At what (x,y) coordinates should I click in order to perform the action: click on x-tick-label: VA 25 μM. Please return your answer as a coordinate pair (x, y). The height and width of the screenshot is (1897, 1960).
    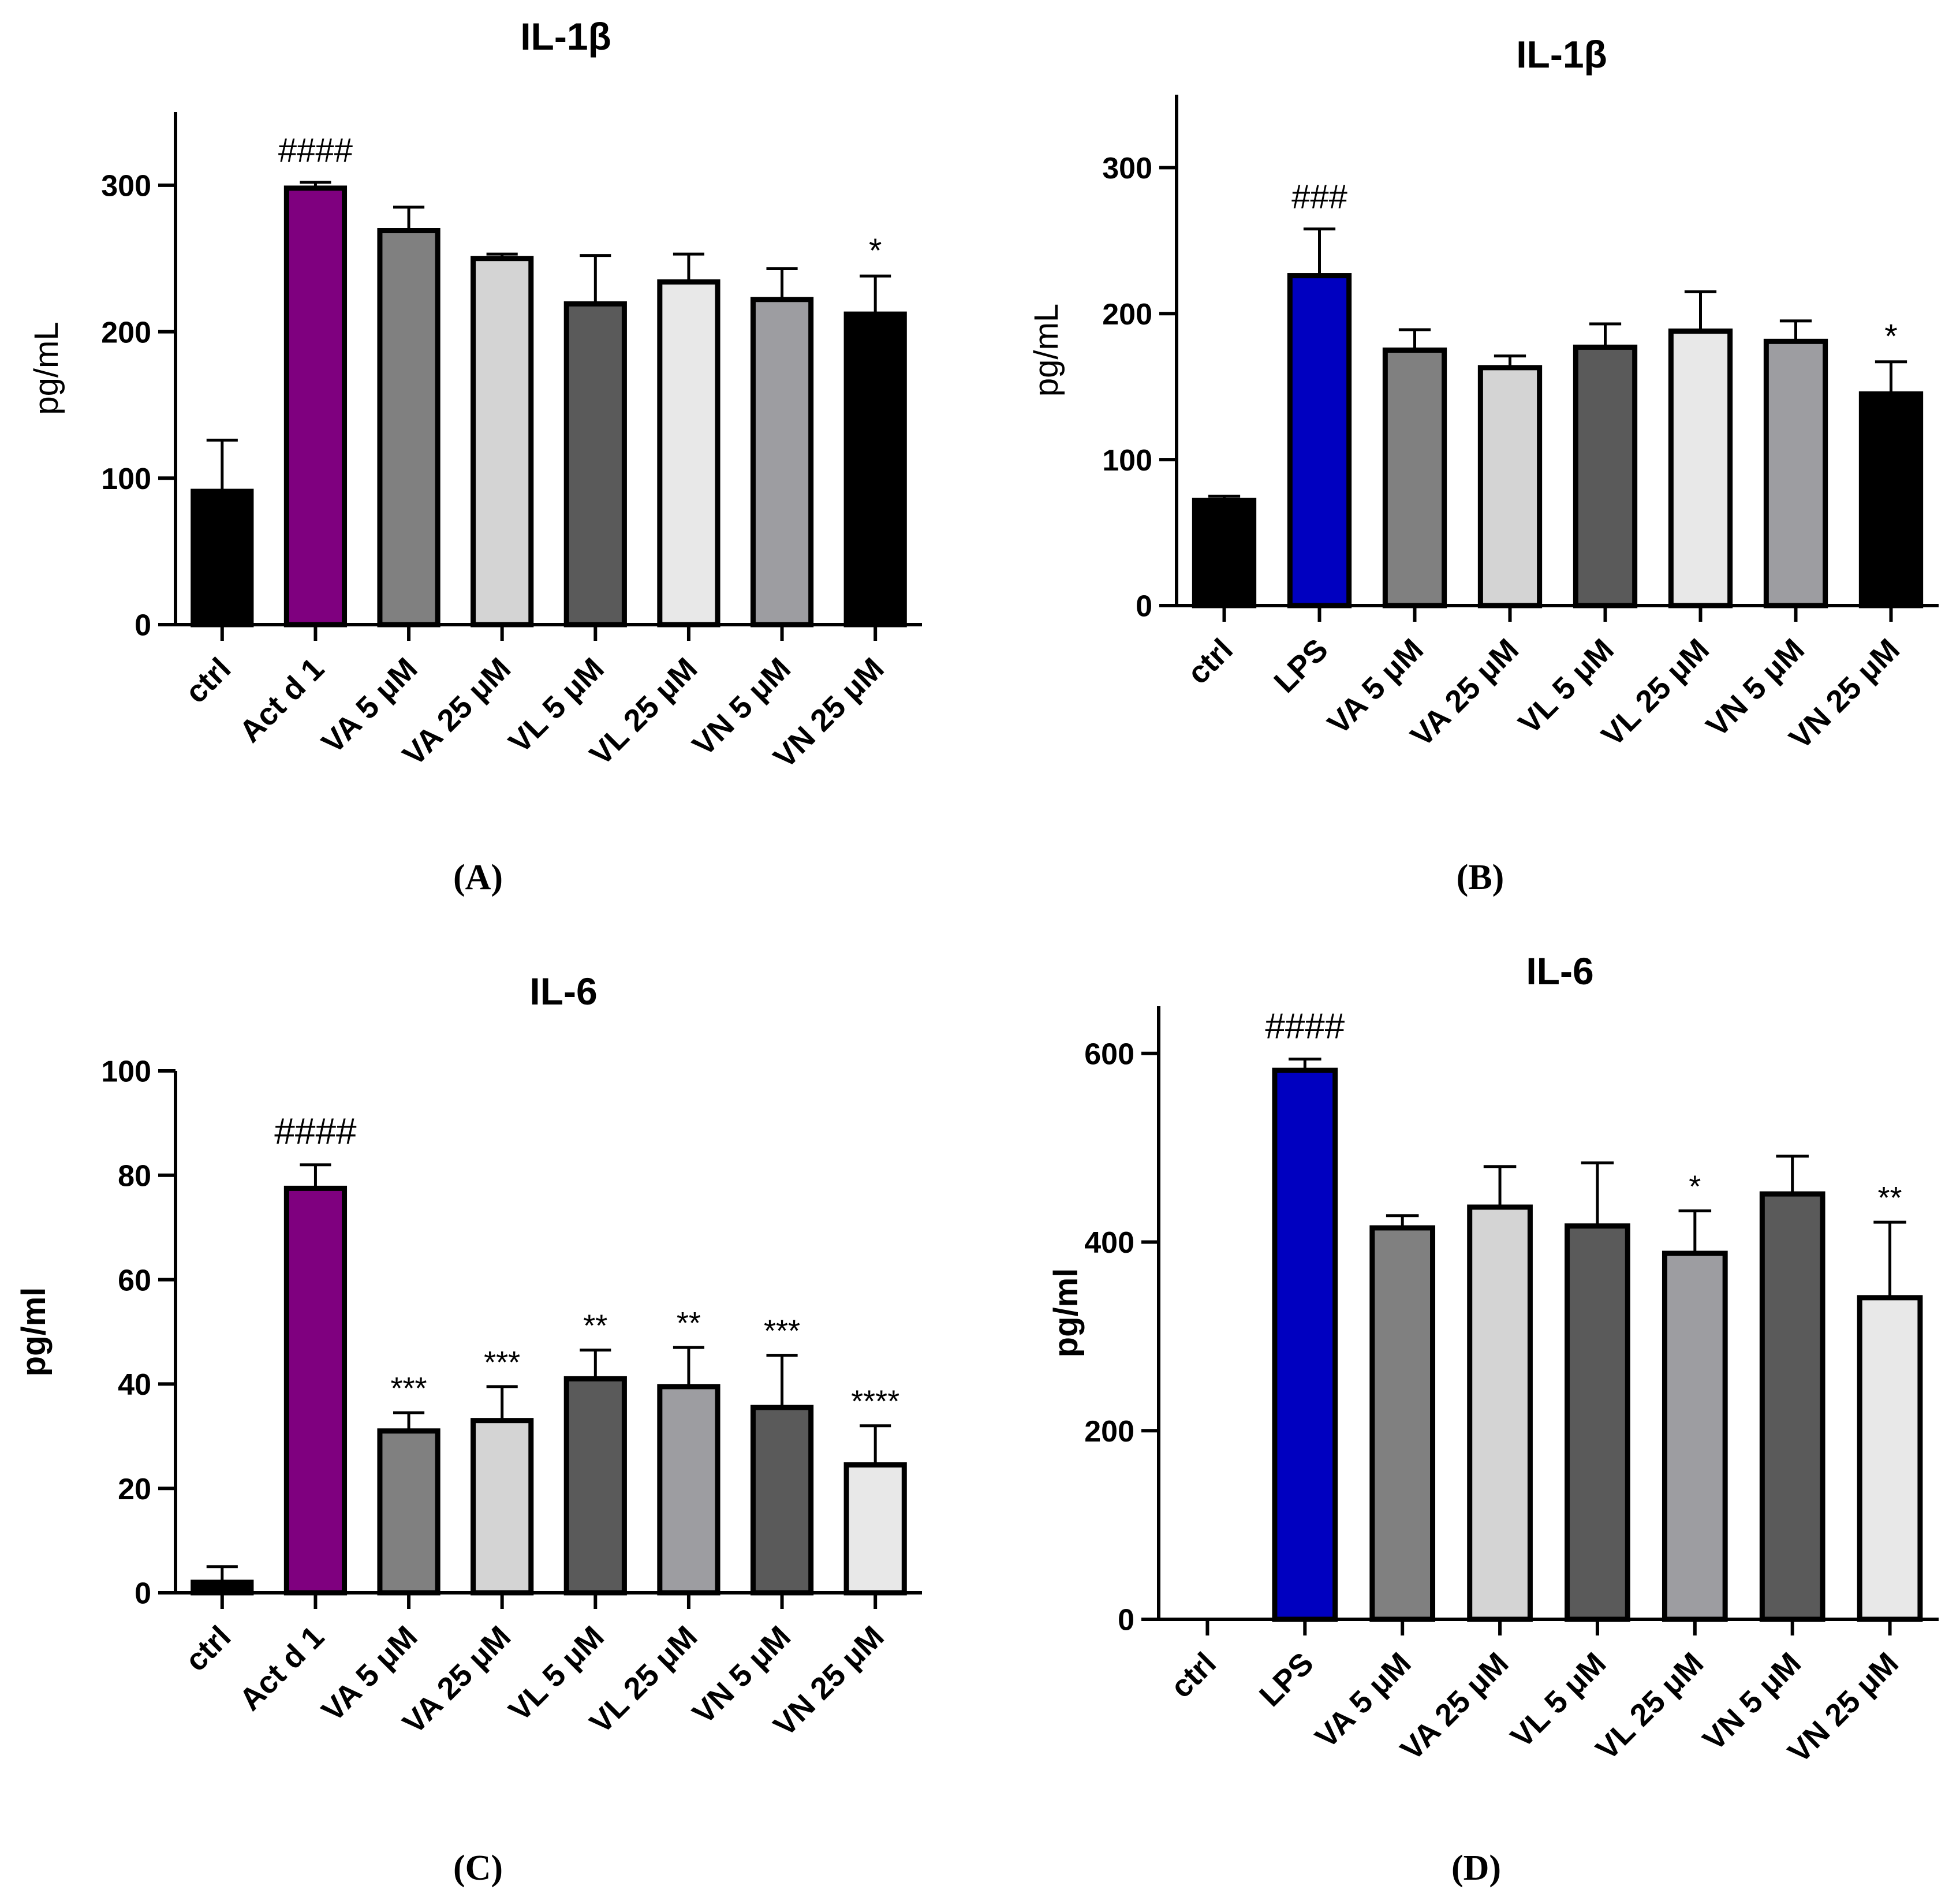
    Looking at the image, I should click on (1454, 1706).